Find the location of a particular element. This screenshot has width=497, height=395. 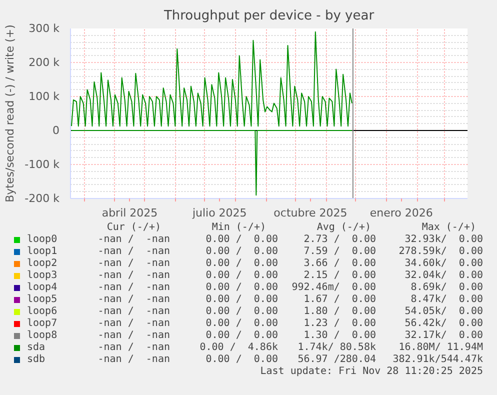

text: 0.00 / 4.86k is located at coordinates (239, 348).